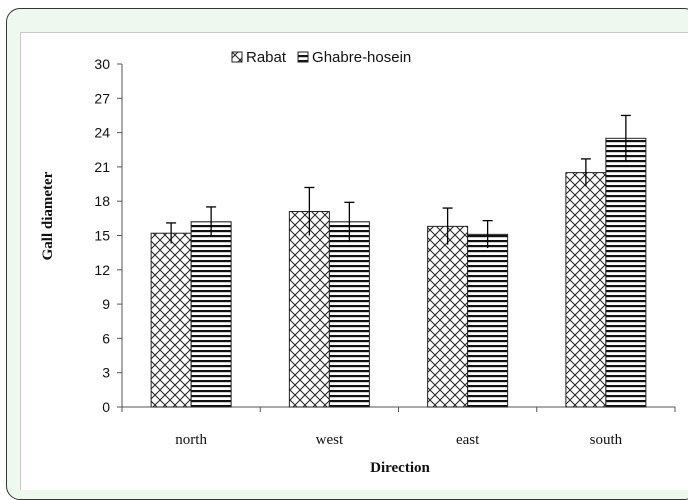 The width and height of the screenshot is (688, 500). Describe the element at coordinates (102, 133) in the screenshot. I see `y-tick-label: 24` at that location.